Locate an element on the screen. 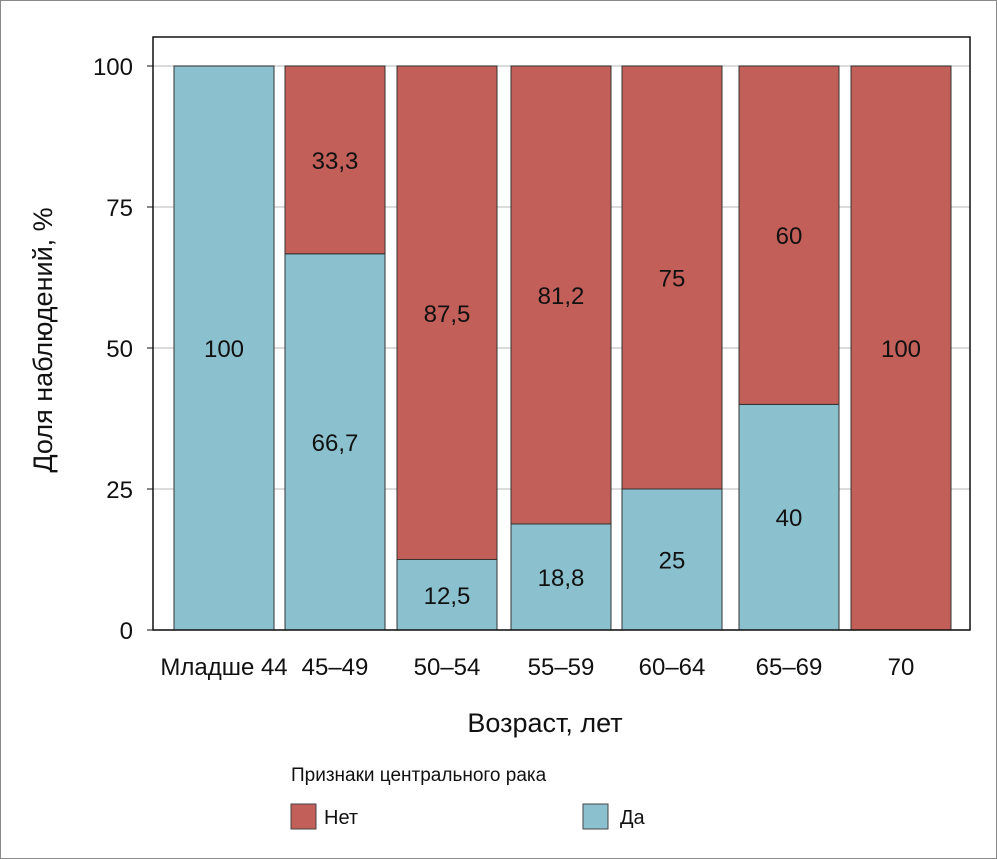 This screenshot has height=859, width=997. data-label: 87,5 is located at coordinates (447, 314).